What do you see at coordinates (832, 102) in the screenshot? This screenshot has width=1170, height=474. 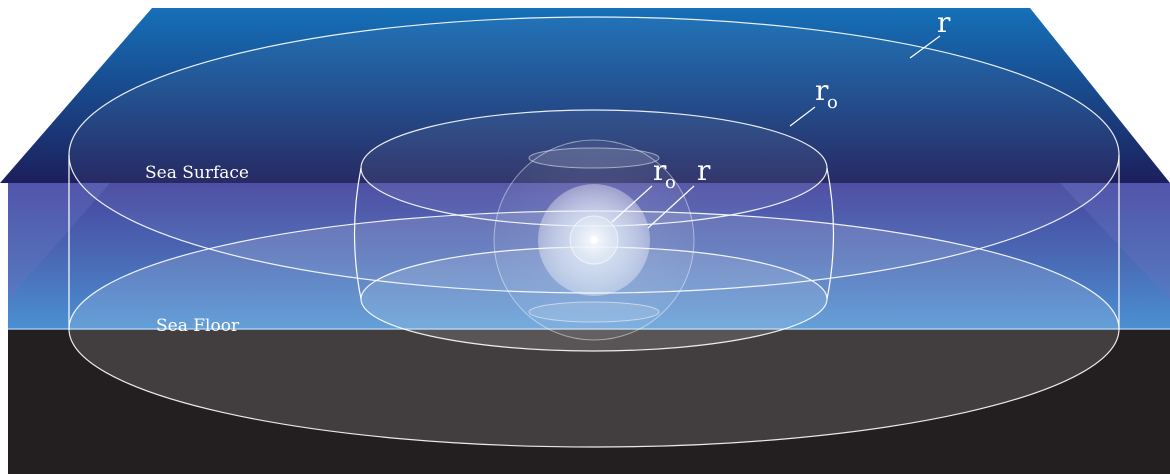 I see `outer-reference-subscript: o` at bounding box center [832, 102].